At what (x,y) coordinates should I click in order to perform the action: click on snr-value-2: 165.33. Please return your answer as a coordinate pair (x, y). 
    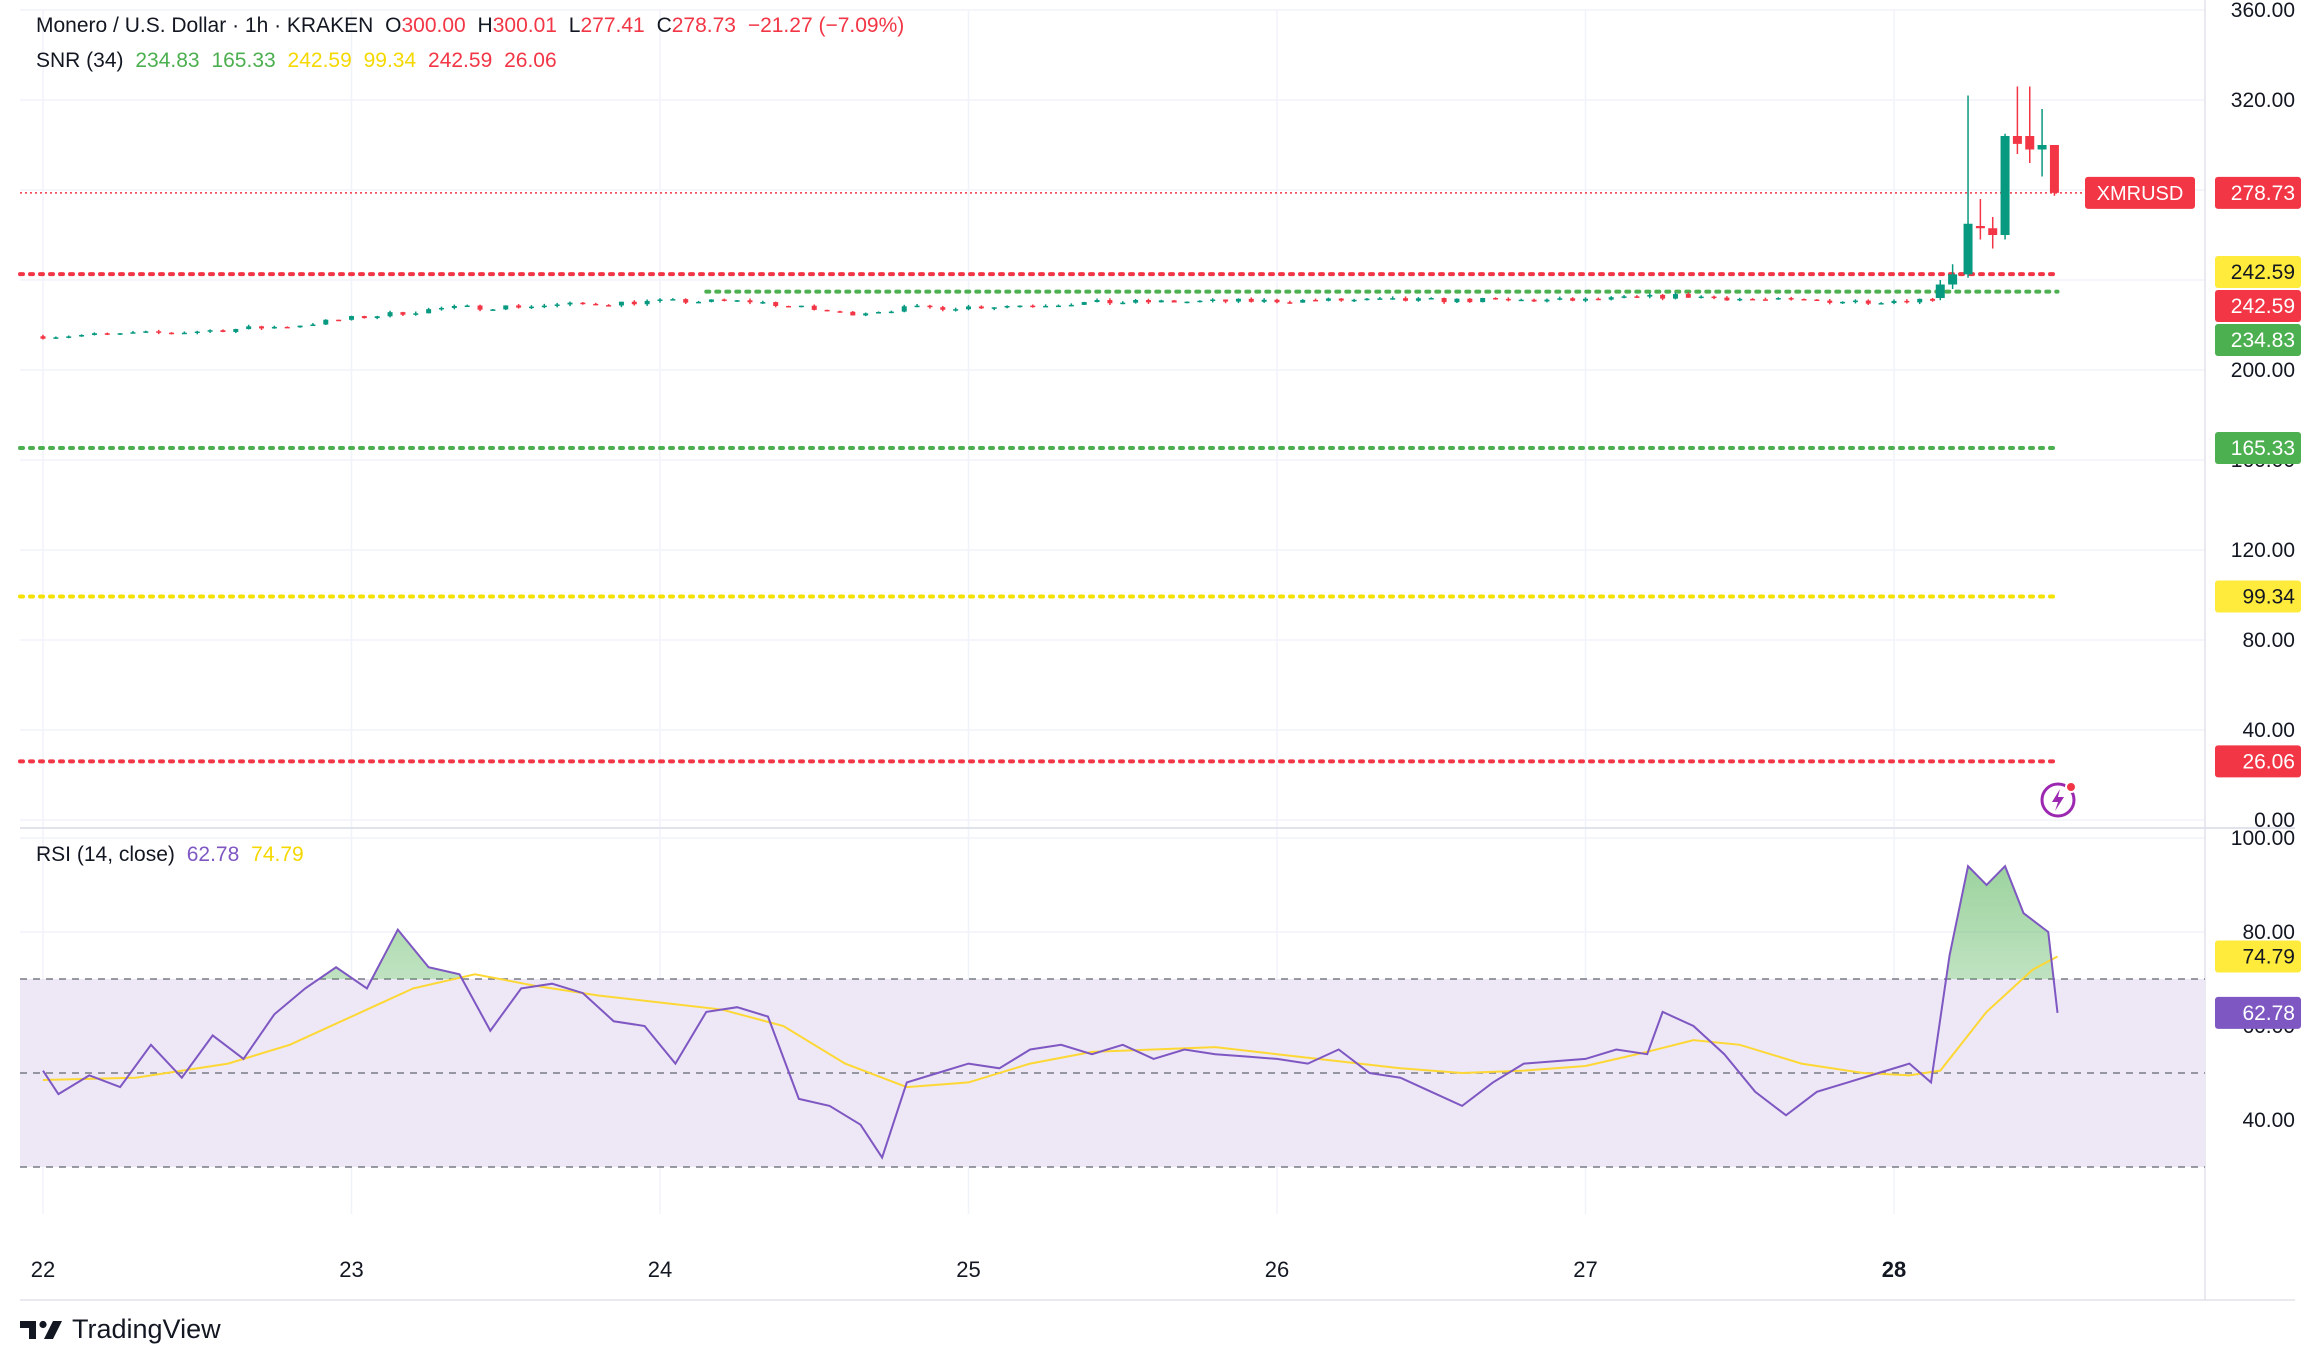
    Looking at the image, I should click on (243, 60).